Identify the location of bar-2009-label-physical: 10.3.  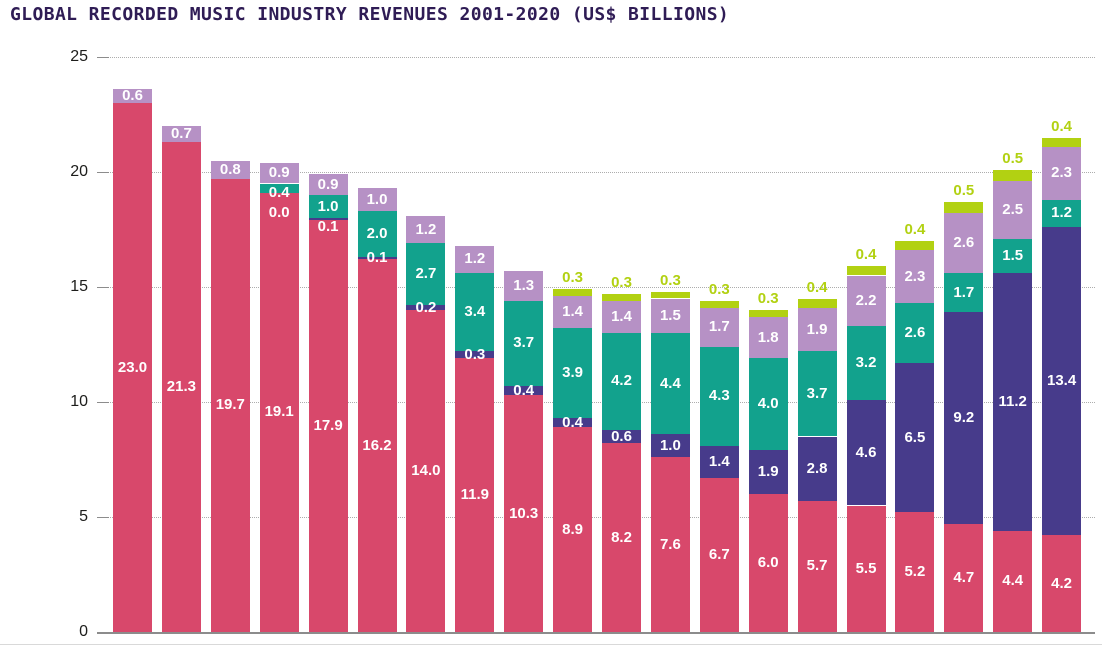
(524, 513).